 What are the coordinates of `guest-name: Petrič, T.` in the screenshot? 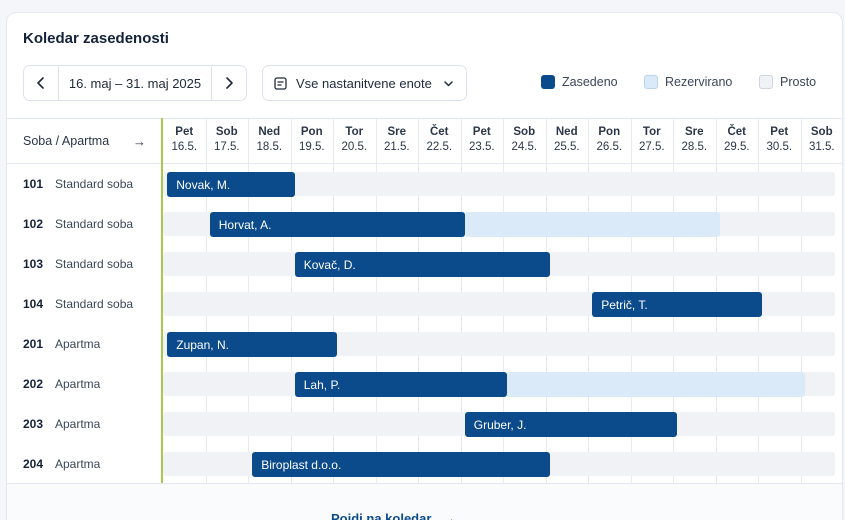 It's located at (624, 304).